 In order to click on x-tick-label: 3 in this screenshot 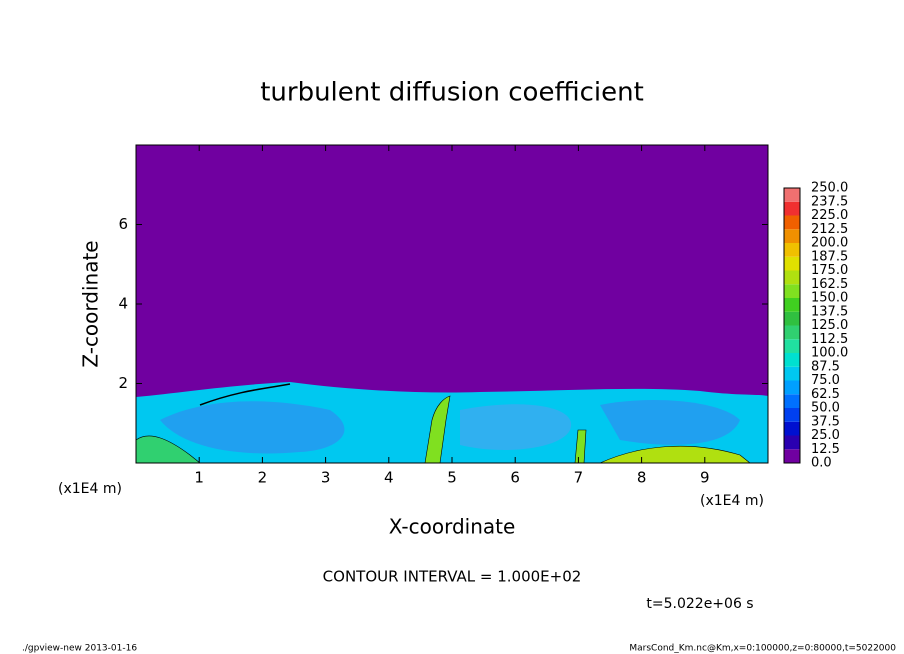, I will do `click(326, 478)`.